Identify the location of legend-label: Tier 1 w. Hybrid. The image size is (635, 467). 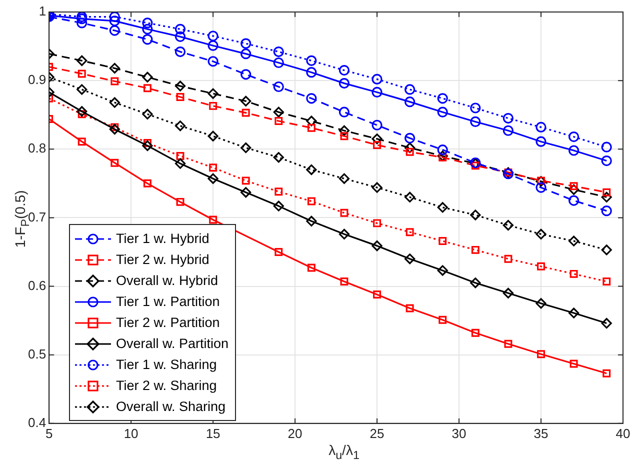
(163, 238).